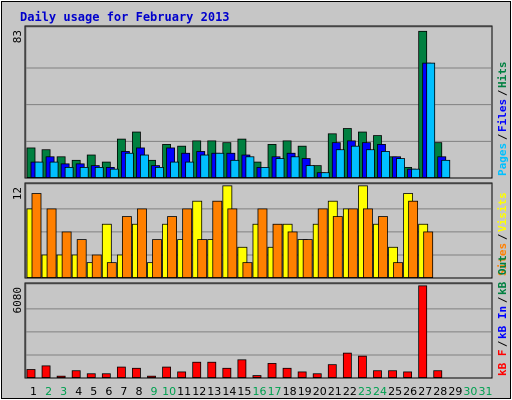 This screenshot has width=512, height=400. What do you see at coordinates (17, 193) in the screenshot?
I see `y-max-label-visits-sites: 12` at bounding box center [17, 193].